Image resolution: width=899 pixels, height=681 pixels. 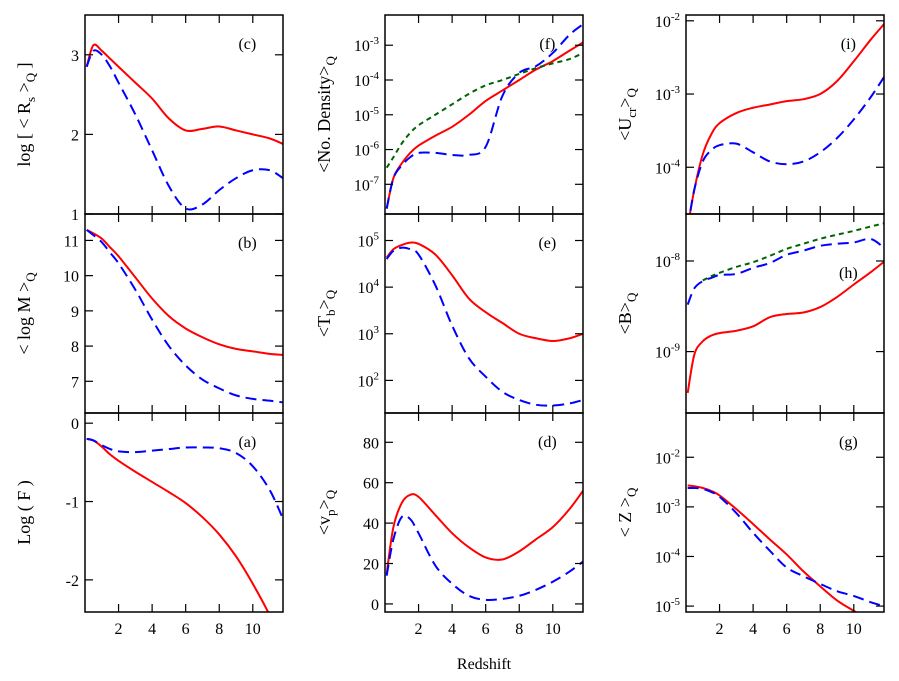 What do you see at coordinates (24, 318) in the screenshot?
I see `label-text: < log M >` at bounding box center [24, 318].